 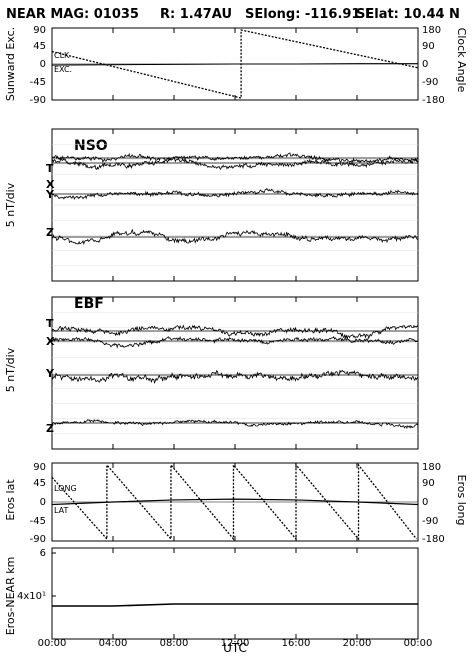 I want to click on x-axis-label: UTC, so click(x=235, y=648).